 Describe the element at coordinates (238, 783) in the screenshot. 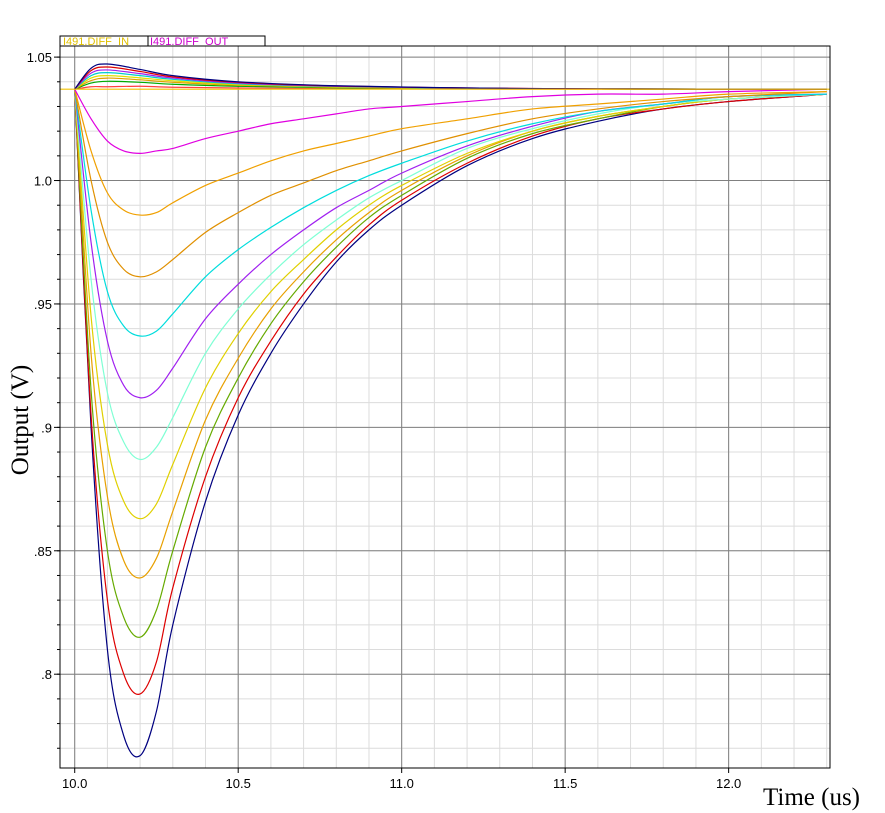

I see `x-tick-label: 10.5` at that location.